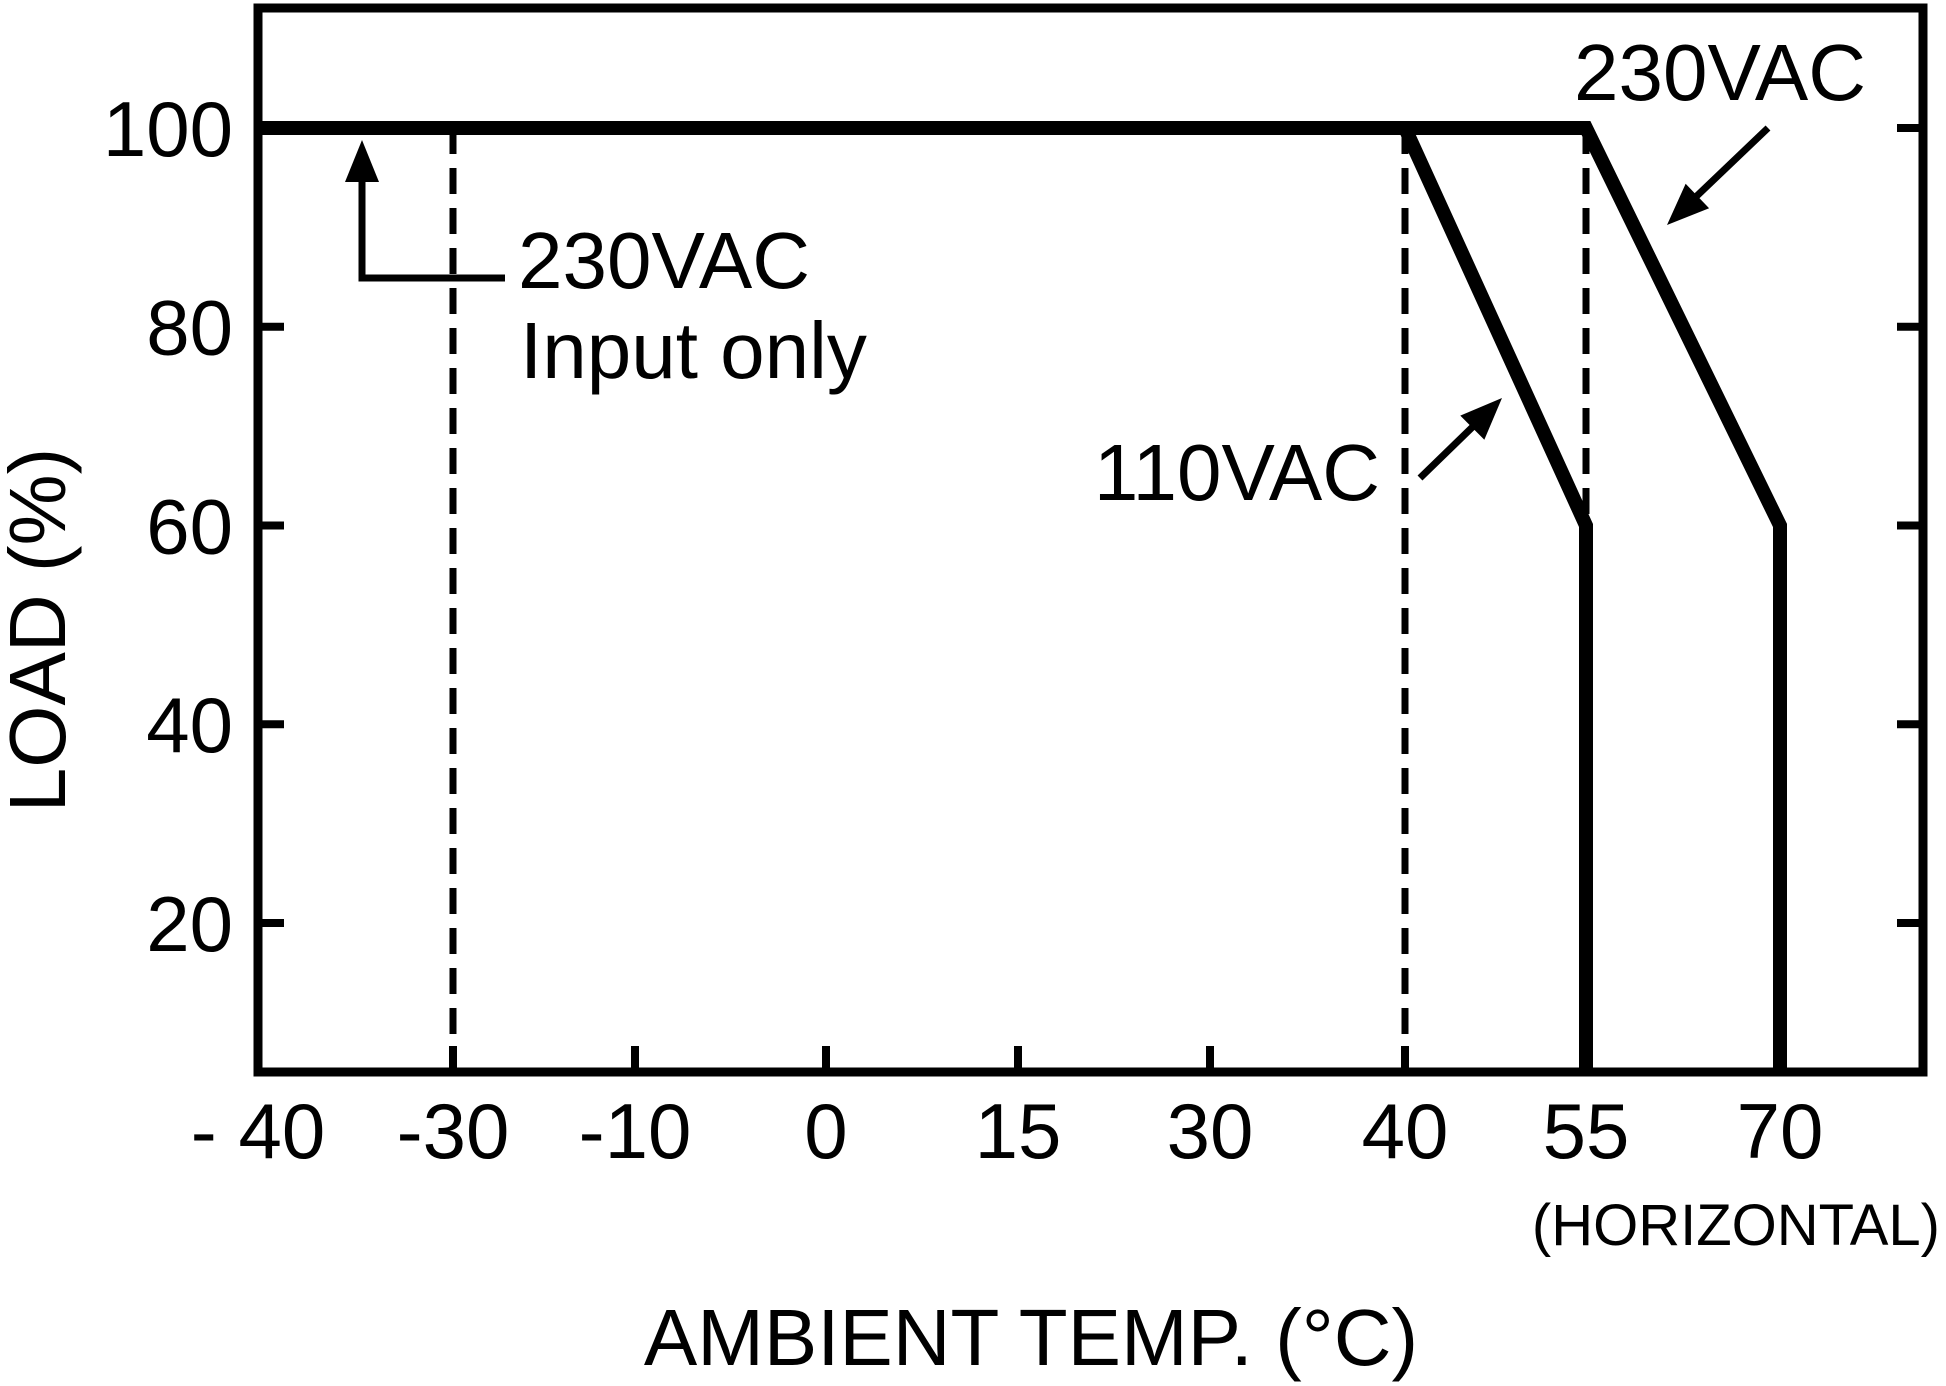 Image resolution: width=1946 pixels, height=1386 pixels. What do you see at coordinates (189, 725) in the screenshot?
I see `y-tick-label: 40` at bounding box center [189, 725].